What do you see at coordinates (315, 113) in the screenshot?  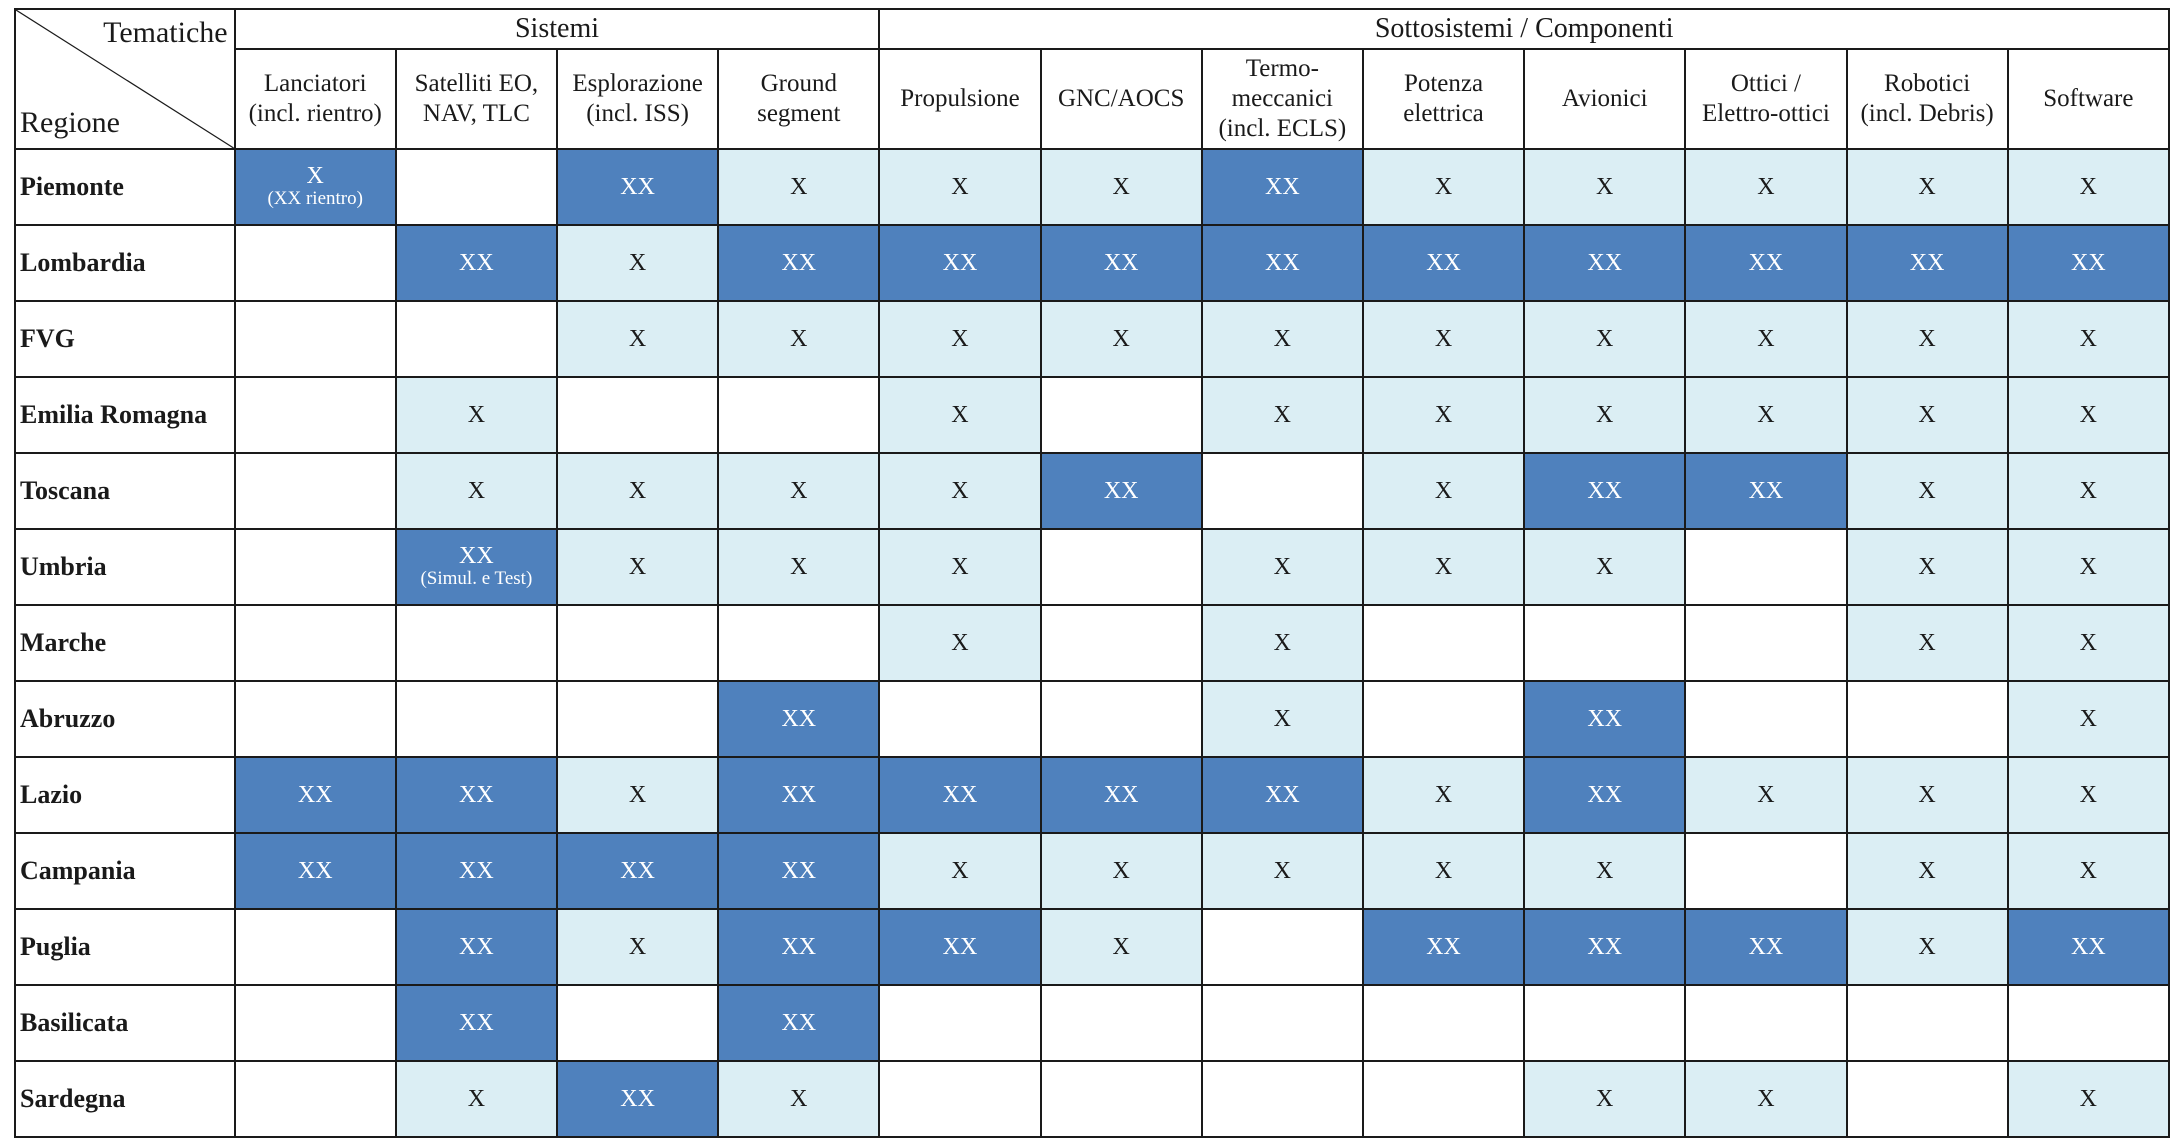 I see `column-header-line: (incl. rientro)` at bounding box center [315, 113].